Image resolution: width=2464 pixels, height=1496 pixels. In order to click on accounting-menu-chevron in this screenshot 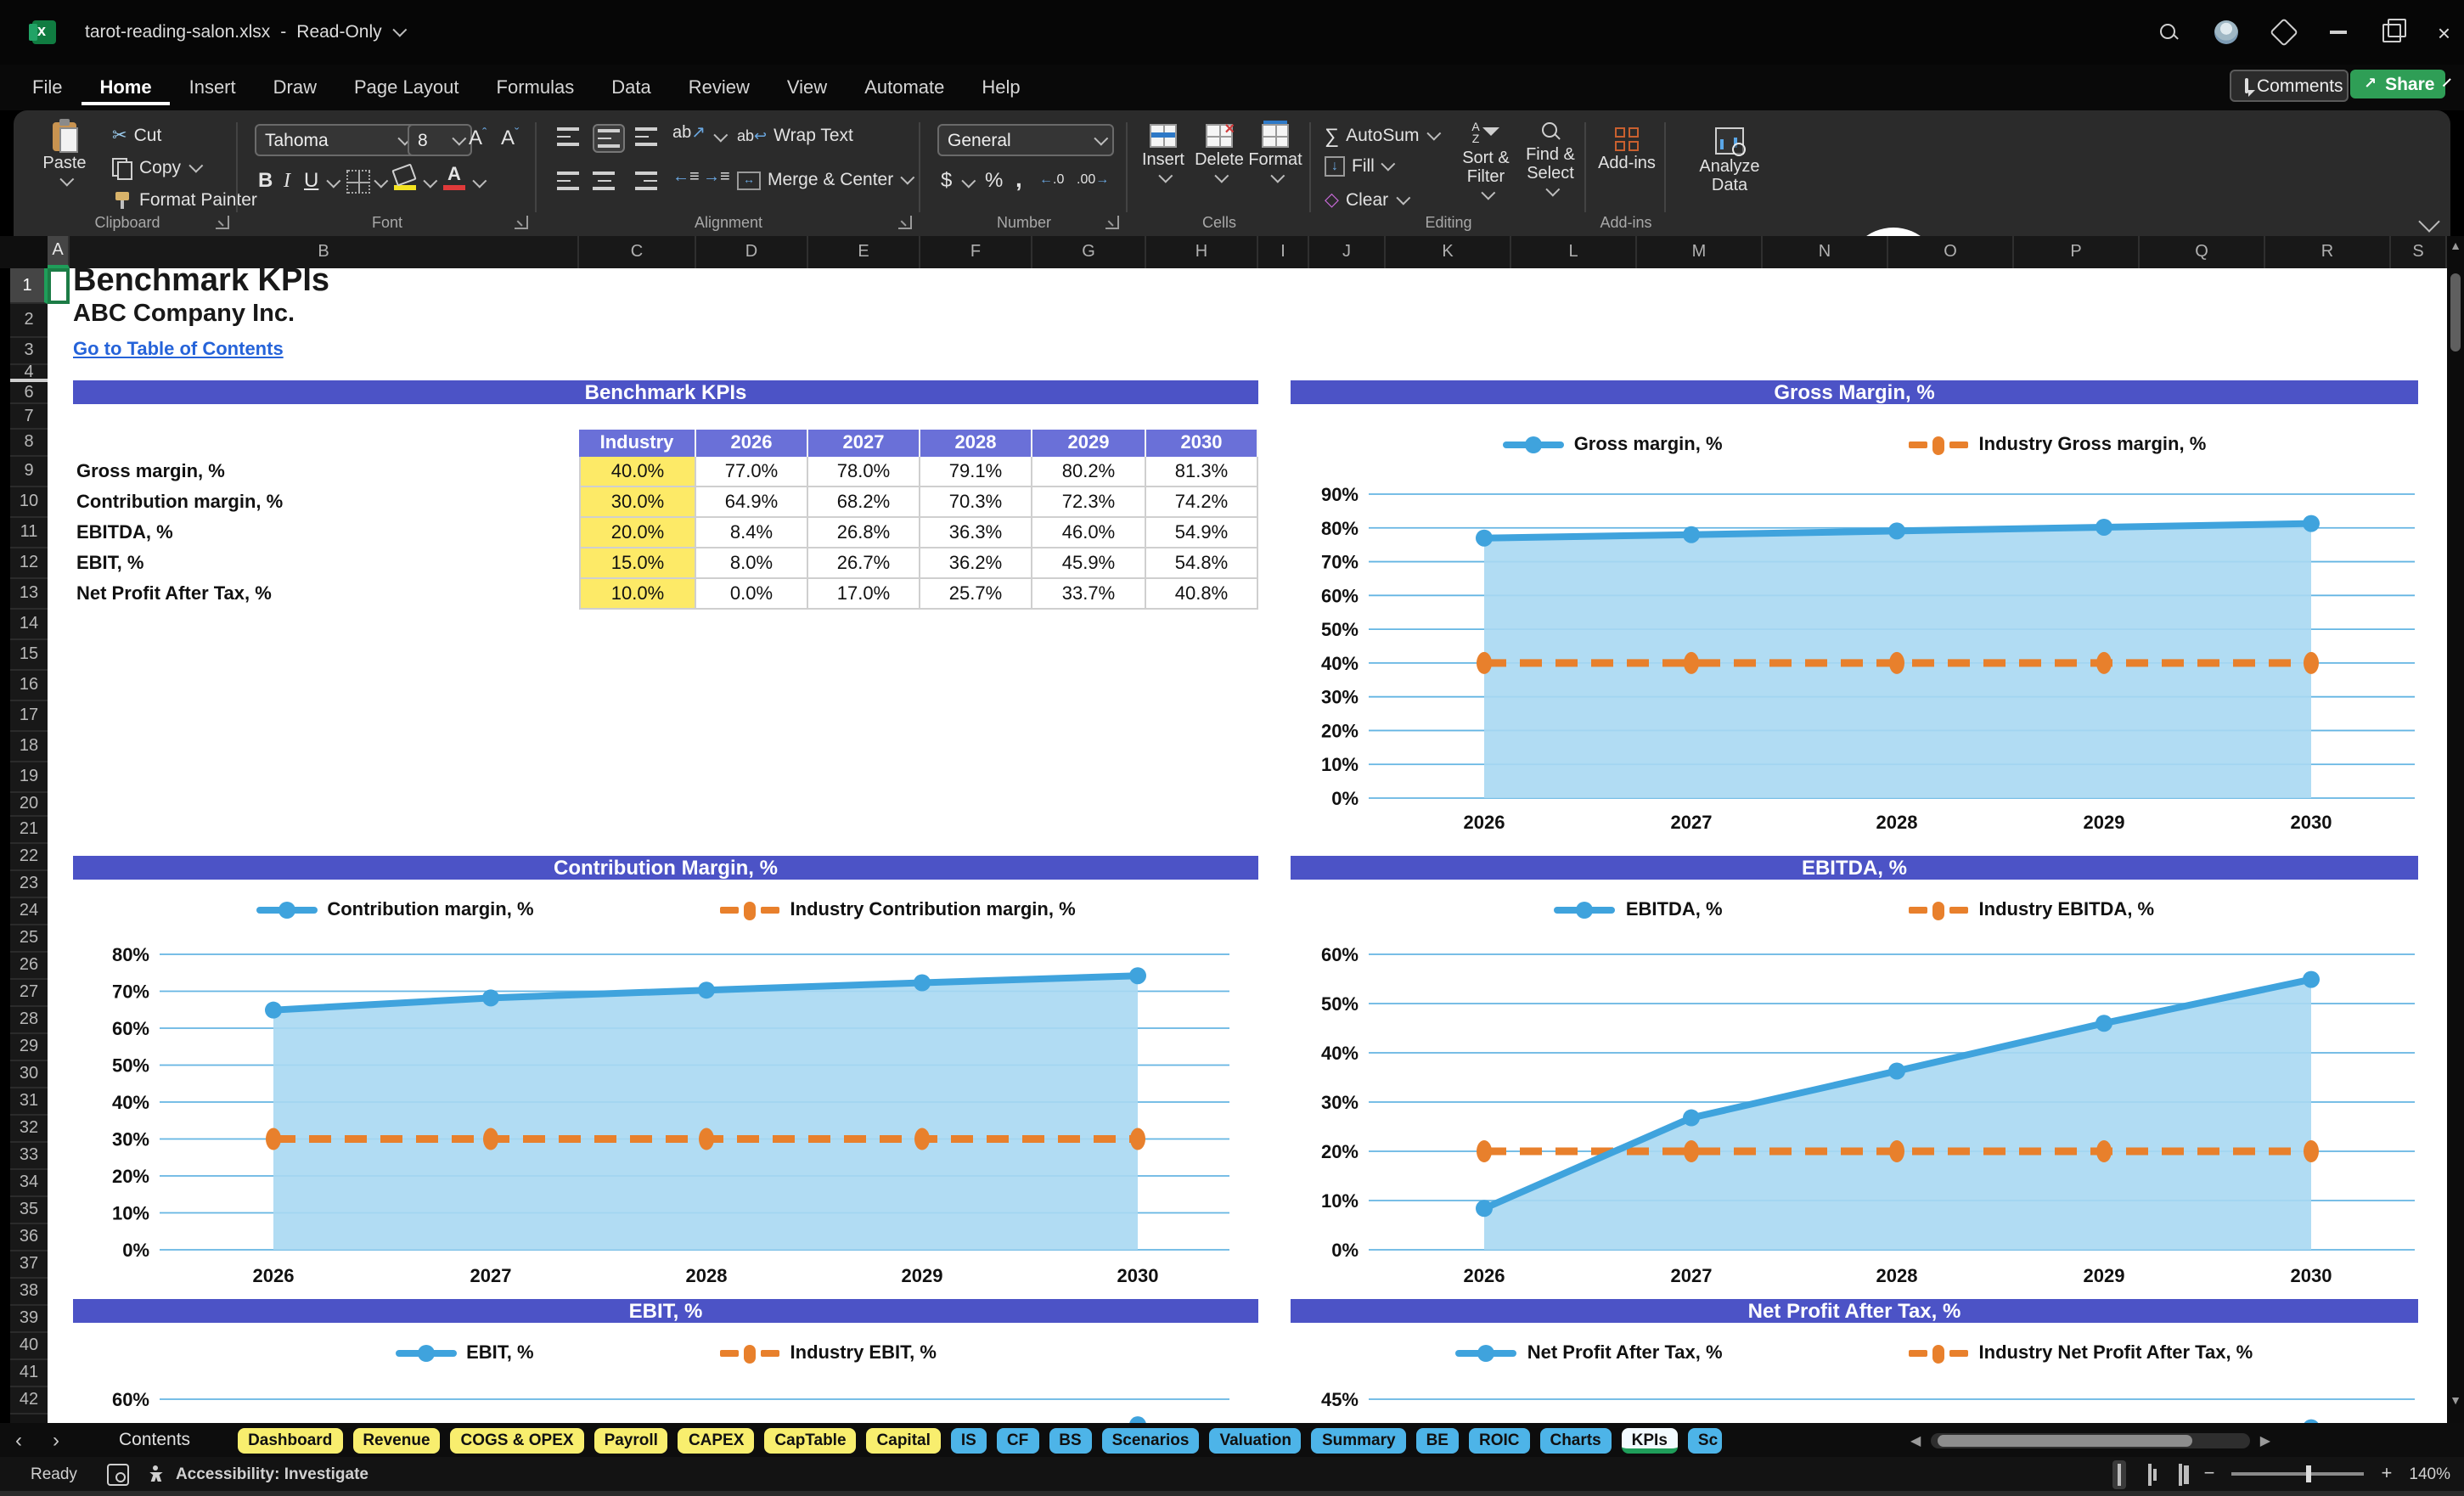, I will do `click(968, 180)`.